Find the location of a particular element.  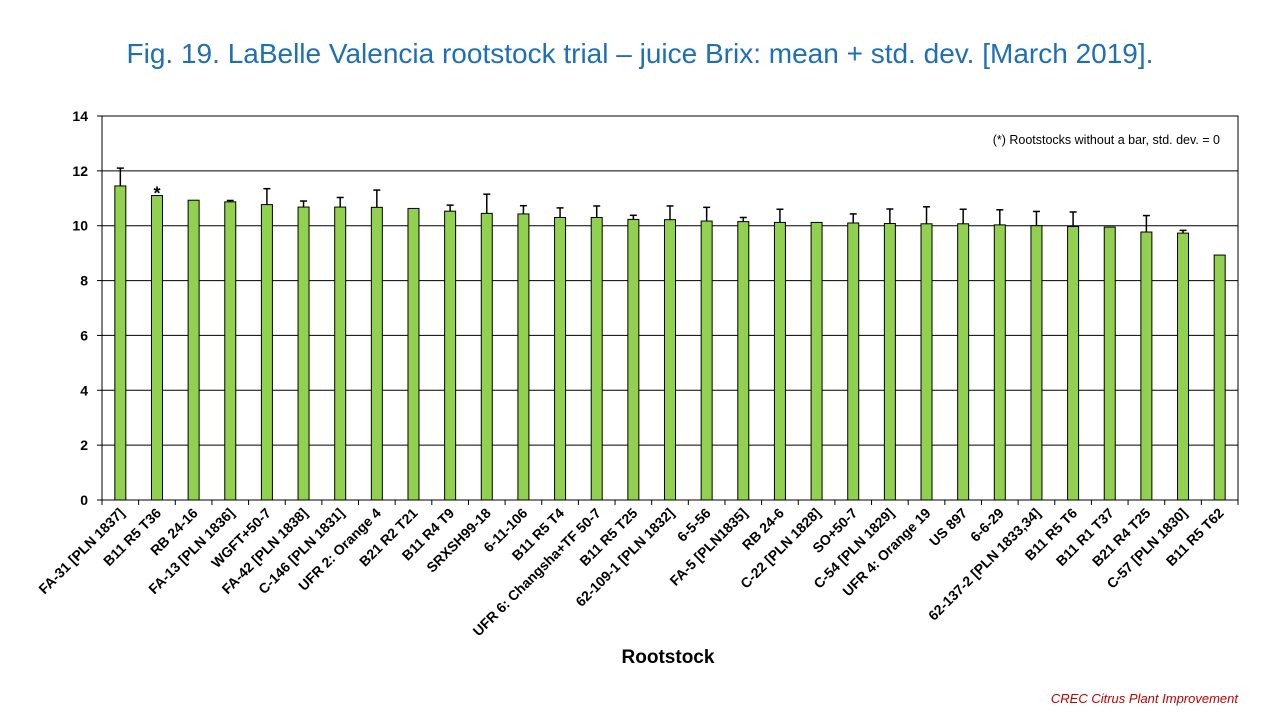

y-tick-label: 14 is located at coordinates (80, 116).